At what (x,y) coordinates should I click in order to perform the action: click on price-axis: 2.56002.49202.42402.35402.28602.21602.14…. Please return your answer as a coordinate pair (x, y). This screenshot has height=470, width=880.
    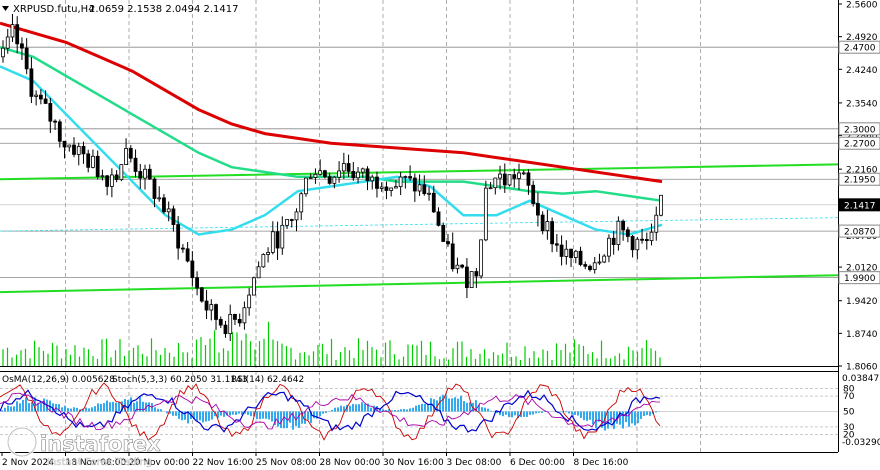
    Looking at the image, I should click on (858, 187).